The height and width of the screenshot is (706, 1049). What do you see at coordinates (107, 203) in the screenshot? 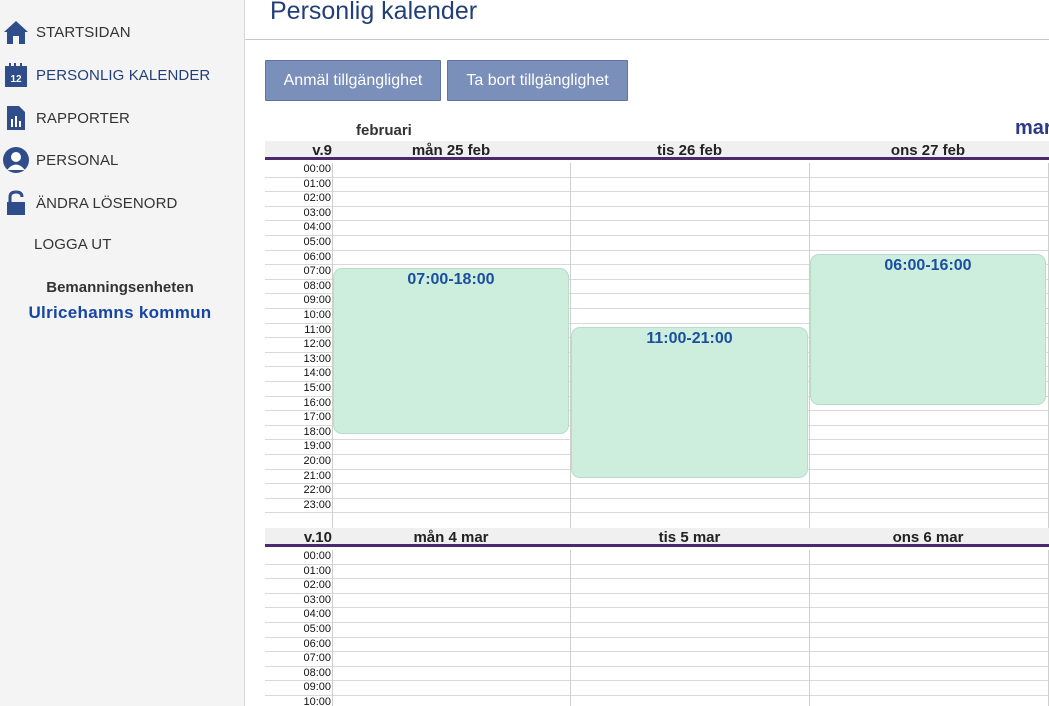
I see `sidebar-item-label: ÄNDRA LÖSENORD` at bounding box center [107, 203].